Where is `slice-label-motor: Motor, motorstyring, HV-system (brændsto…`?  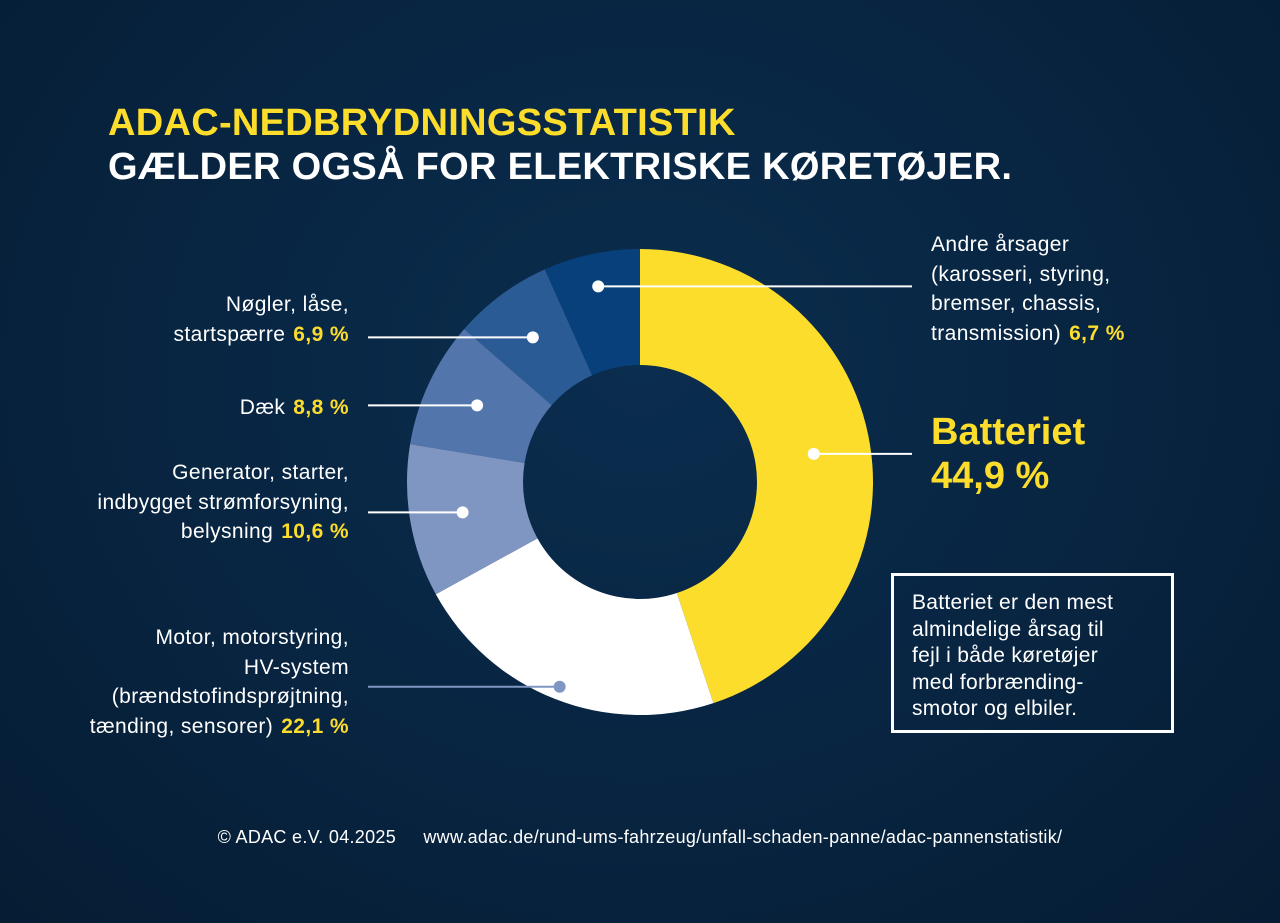 slice-label-motor: Motor, motorstyring, HV-system (brændsto… is located at coordinates (219, 682).